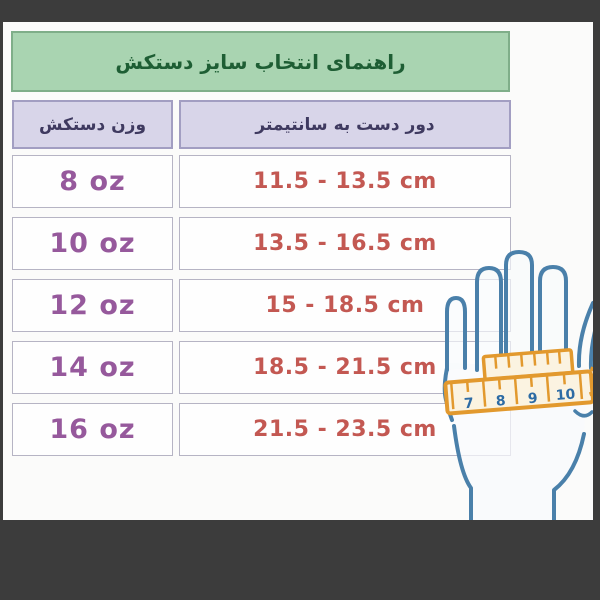 Image resolution: width=600 pixels, height=600 pixels. Describe the element at coordinates (345, 243) in the screenshot. I see `hand-circumference-cell: 13.5 - 16.5 cm` at that location.